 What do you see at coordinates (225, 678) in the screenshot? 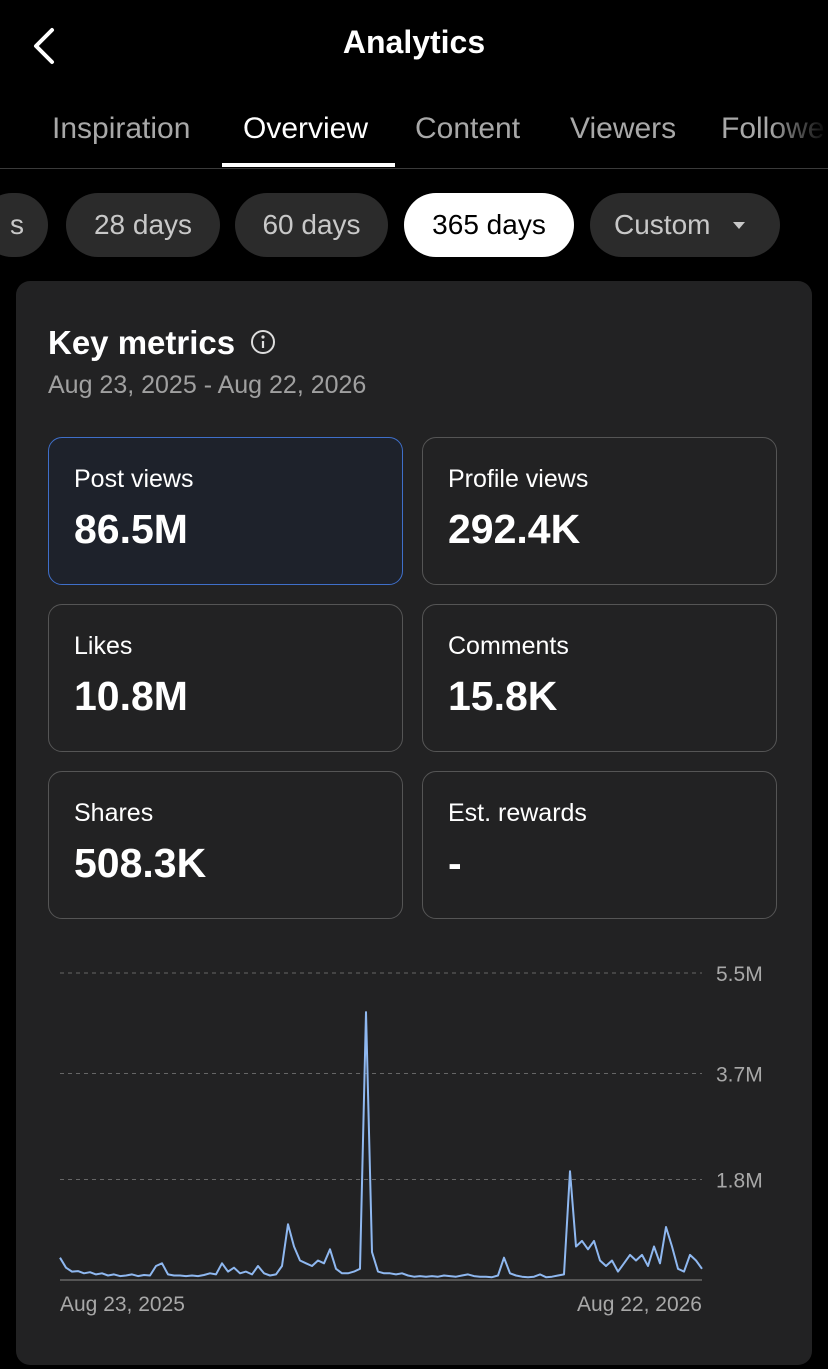
I see `metric-box: Likes 10.8M` at bounding box center [225, 678].